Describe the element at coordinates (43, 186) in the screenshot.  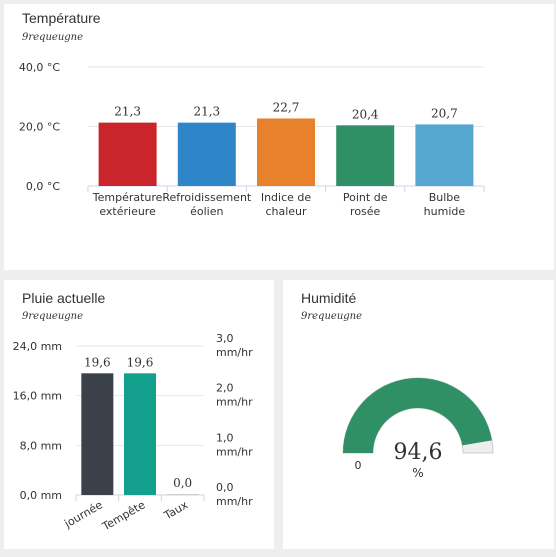
I see `y-tick-label: 0,0 °C` at that location.